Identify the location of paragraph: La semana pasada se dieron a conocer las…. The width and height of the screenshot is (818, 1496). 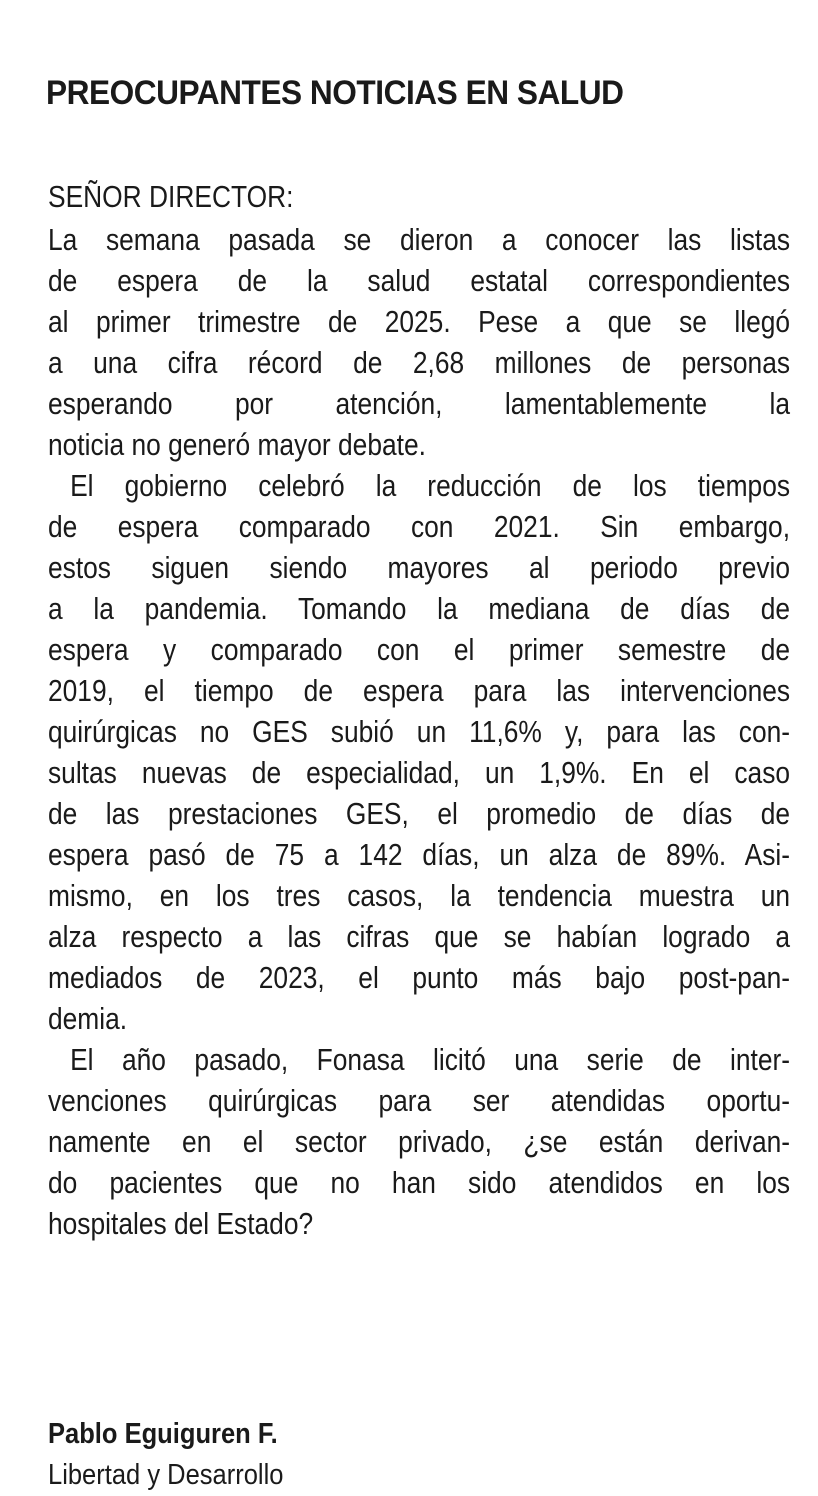
(419, 342).